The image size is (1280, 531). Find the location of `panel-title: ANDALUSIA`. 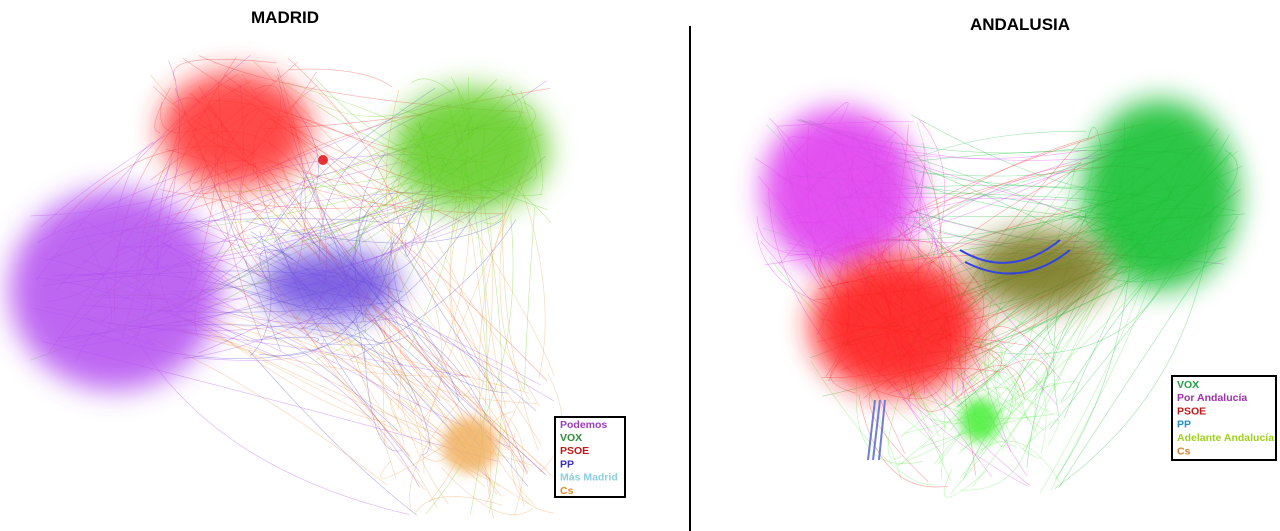

panel-title: ANDALUSIA is located at coordinates (1020, 24).